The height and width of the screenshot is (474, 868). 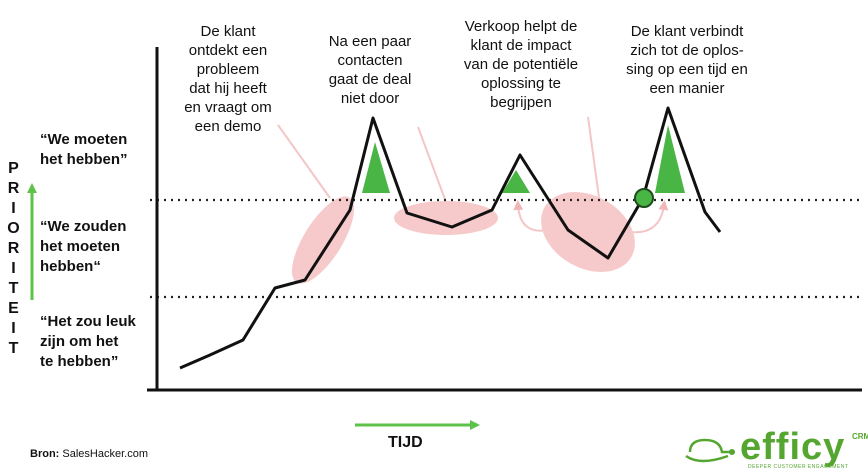 I want to click on text-line: een manier, so click(x=687, y=88).